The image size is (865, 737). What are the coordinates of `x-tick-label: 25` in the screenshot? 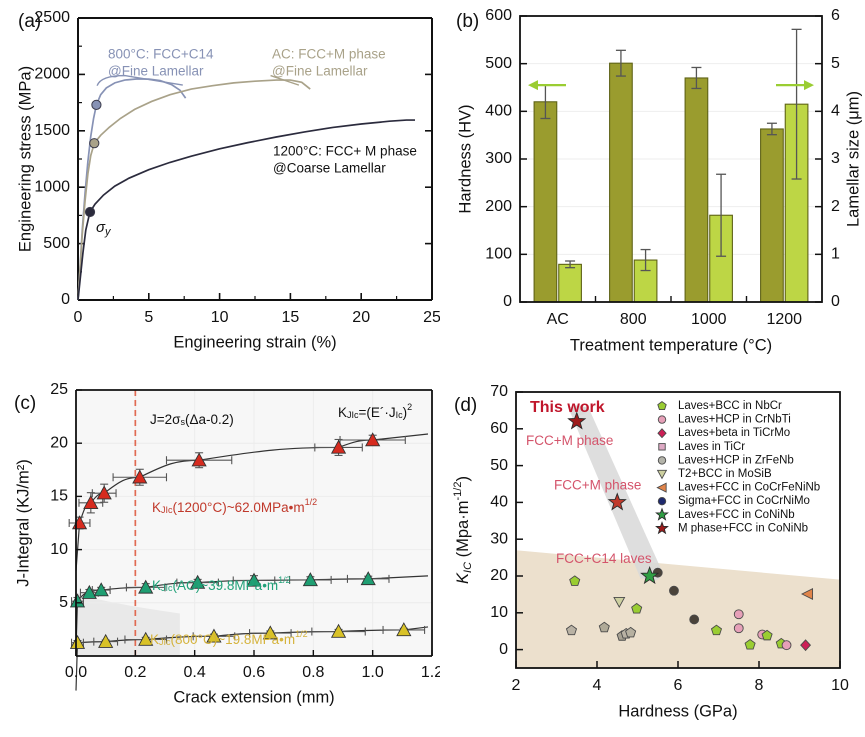 It's located at (431, 317).